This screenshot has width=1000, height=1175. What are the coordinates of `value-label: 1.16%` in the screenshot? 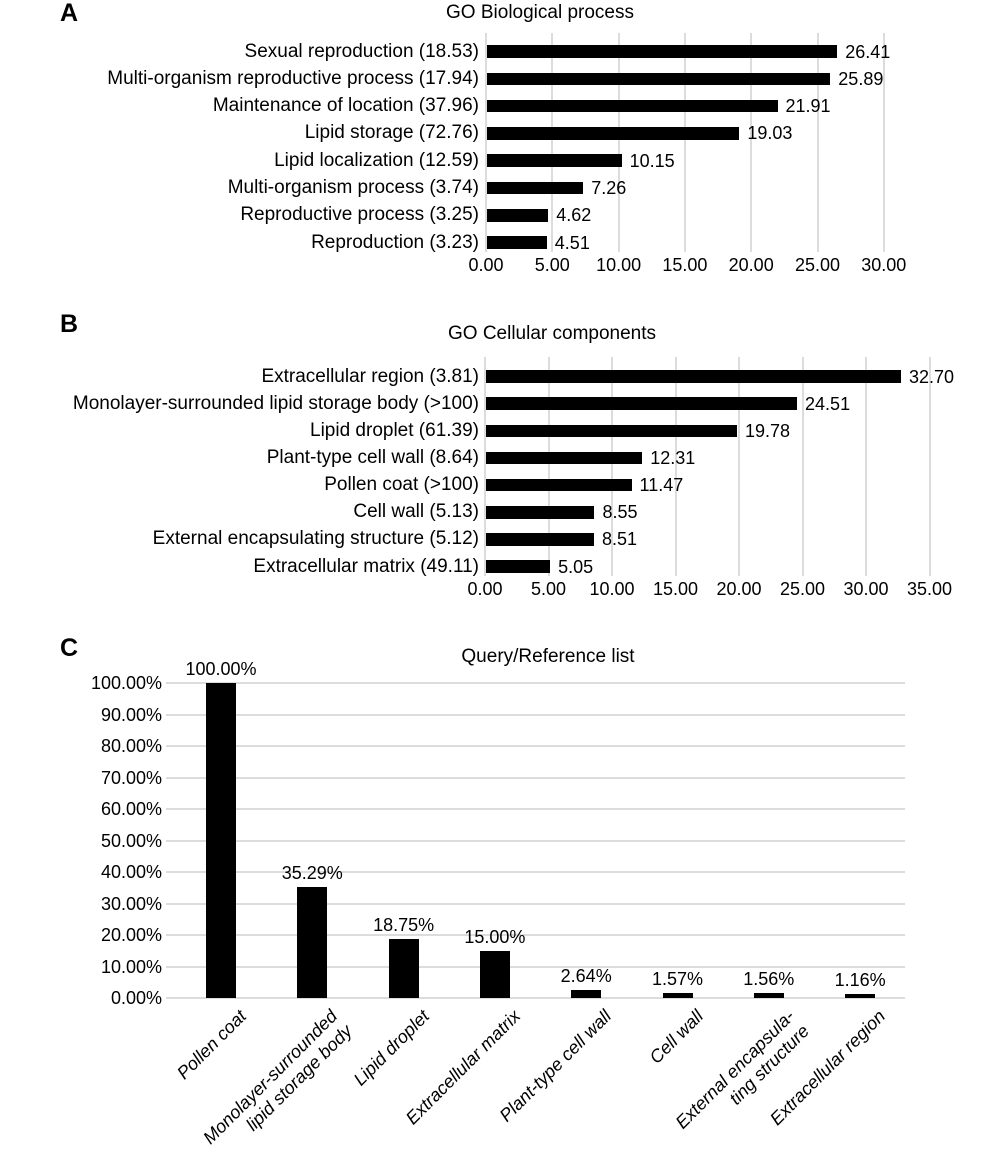 It's located at (860, 980).